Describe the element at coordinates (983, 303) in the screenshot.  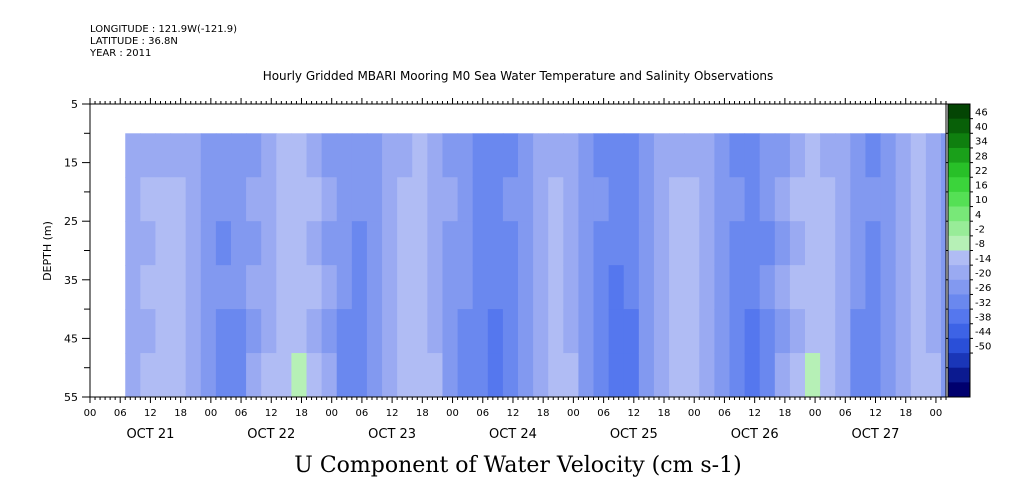
I see `colorbar-label: -32` at that location.